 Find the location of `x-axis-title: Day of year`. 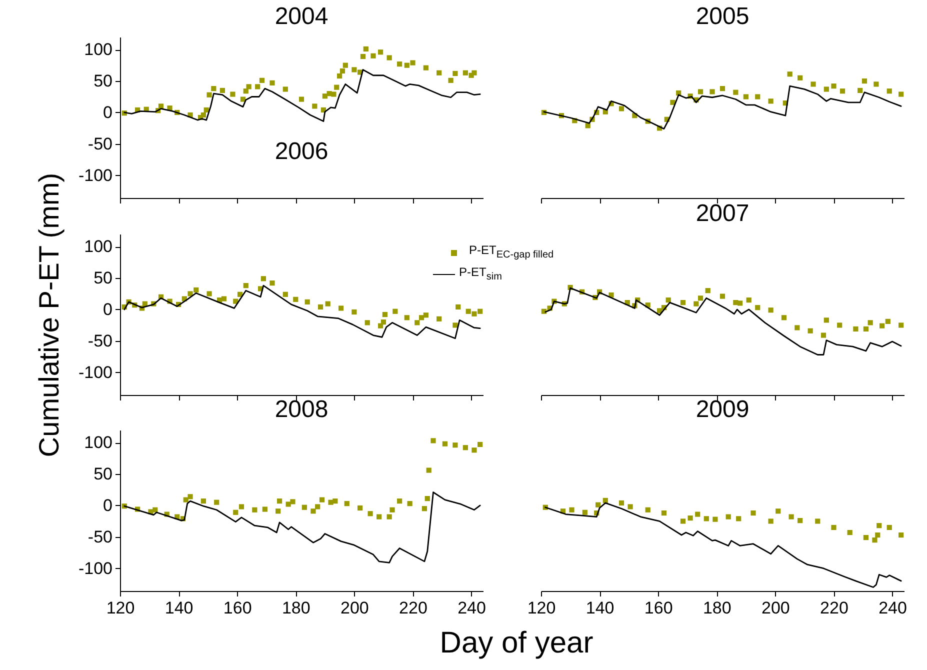

x-axis-title: Day of year is located at coordinates (517, 643).